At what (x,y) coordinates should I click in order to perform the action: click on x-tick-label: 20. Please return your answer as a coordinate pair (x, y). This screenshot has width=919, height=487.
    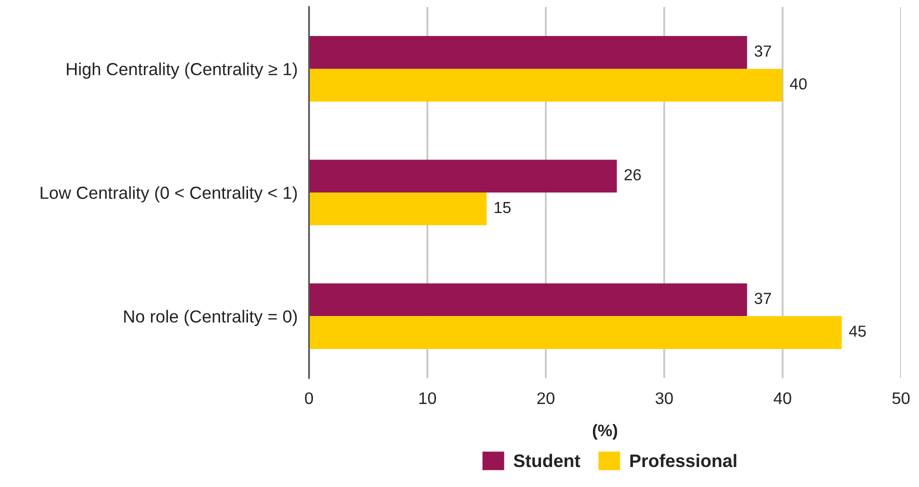
    Looking at the image, I should click on (545, 398).